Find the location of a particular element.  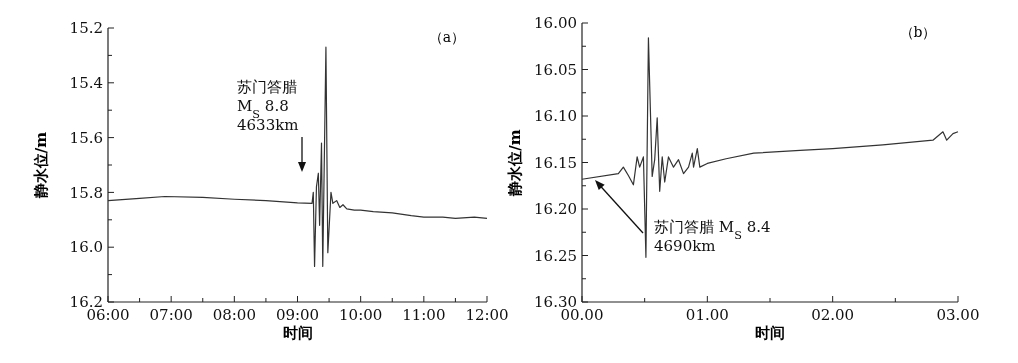

y-tick-label: 16.20 is located at coordinates (555, 209).